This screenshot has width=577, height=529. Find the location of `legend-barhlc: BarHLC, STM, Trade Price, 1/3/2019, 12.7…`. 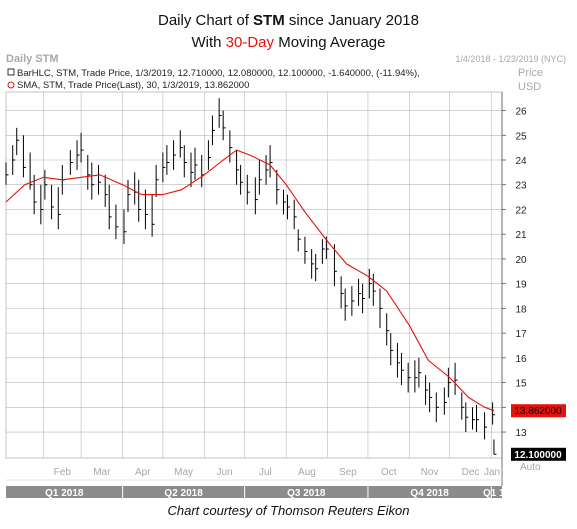

legend-barhlc: BarHLC, STM, Trade Price, 1/3/2019, 12.7… is located at coordinates (213, 73).